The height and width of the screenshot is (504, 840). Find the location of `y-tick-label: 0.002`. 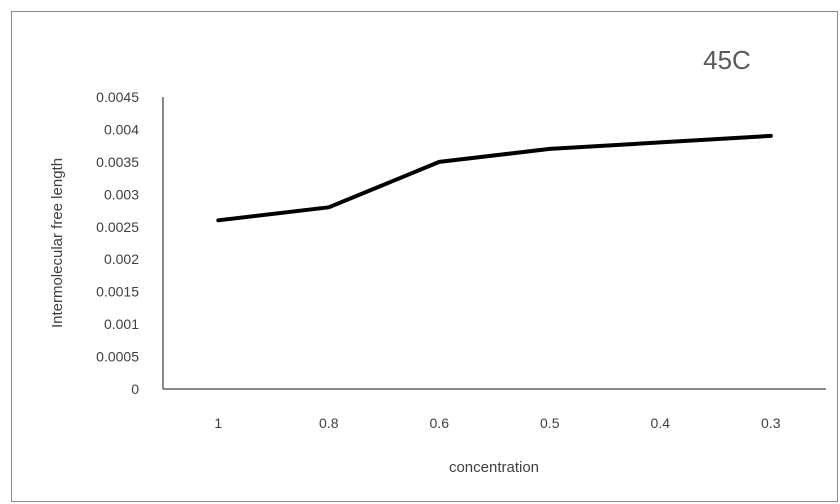

y-tick-label: 0.002 is located at coordinates (121, 259).